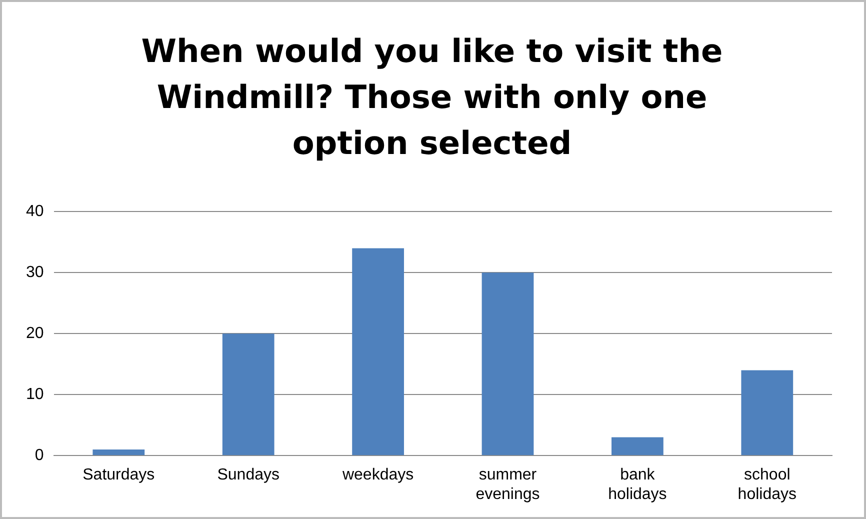  What do you see at coordinates (35, 395) in the screenshot?
I see `y-tick-label: 10` at bounding box center [35, 395].